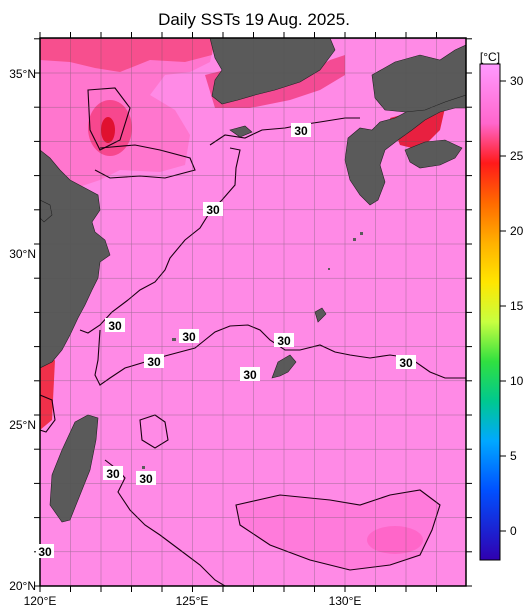 Image resolution: width=528 pixels, height=612 pixels. Describe the element at coordinates (22, 330) in the screenshot. I see `lat-labels: 35°N 30°N 25°N 20°N` at that location.